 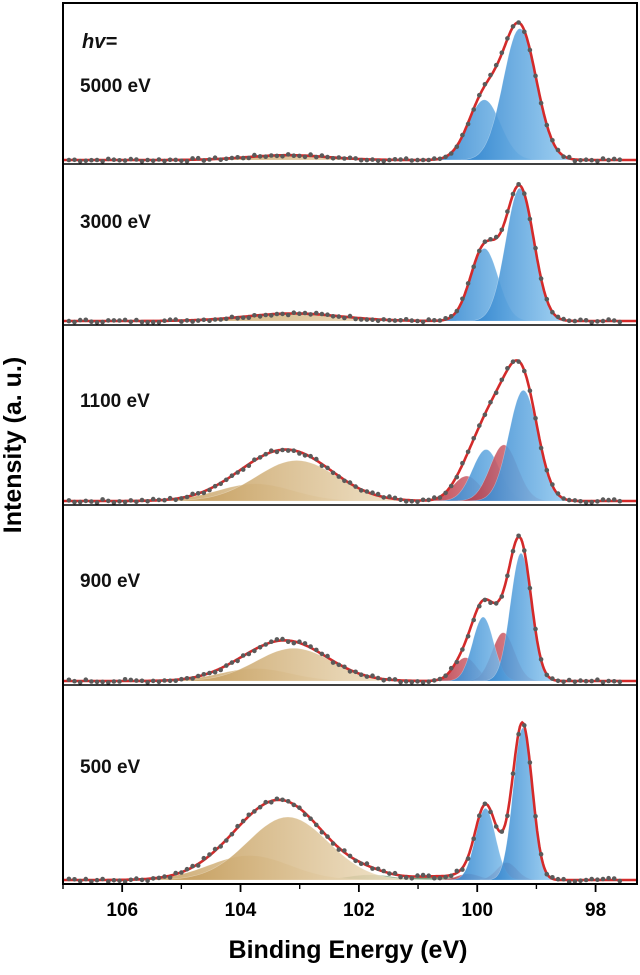 I want to click on x-tick-label: 106, so click(x=122, y=910).